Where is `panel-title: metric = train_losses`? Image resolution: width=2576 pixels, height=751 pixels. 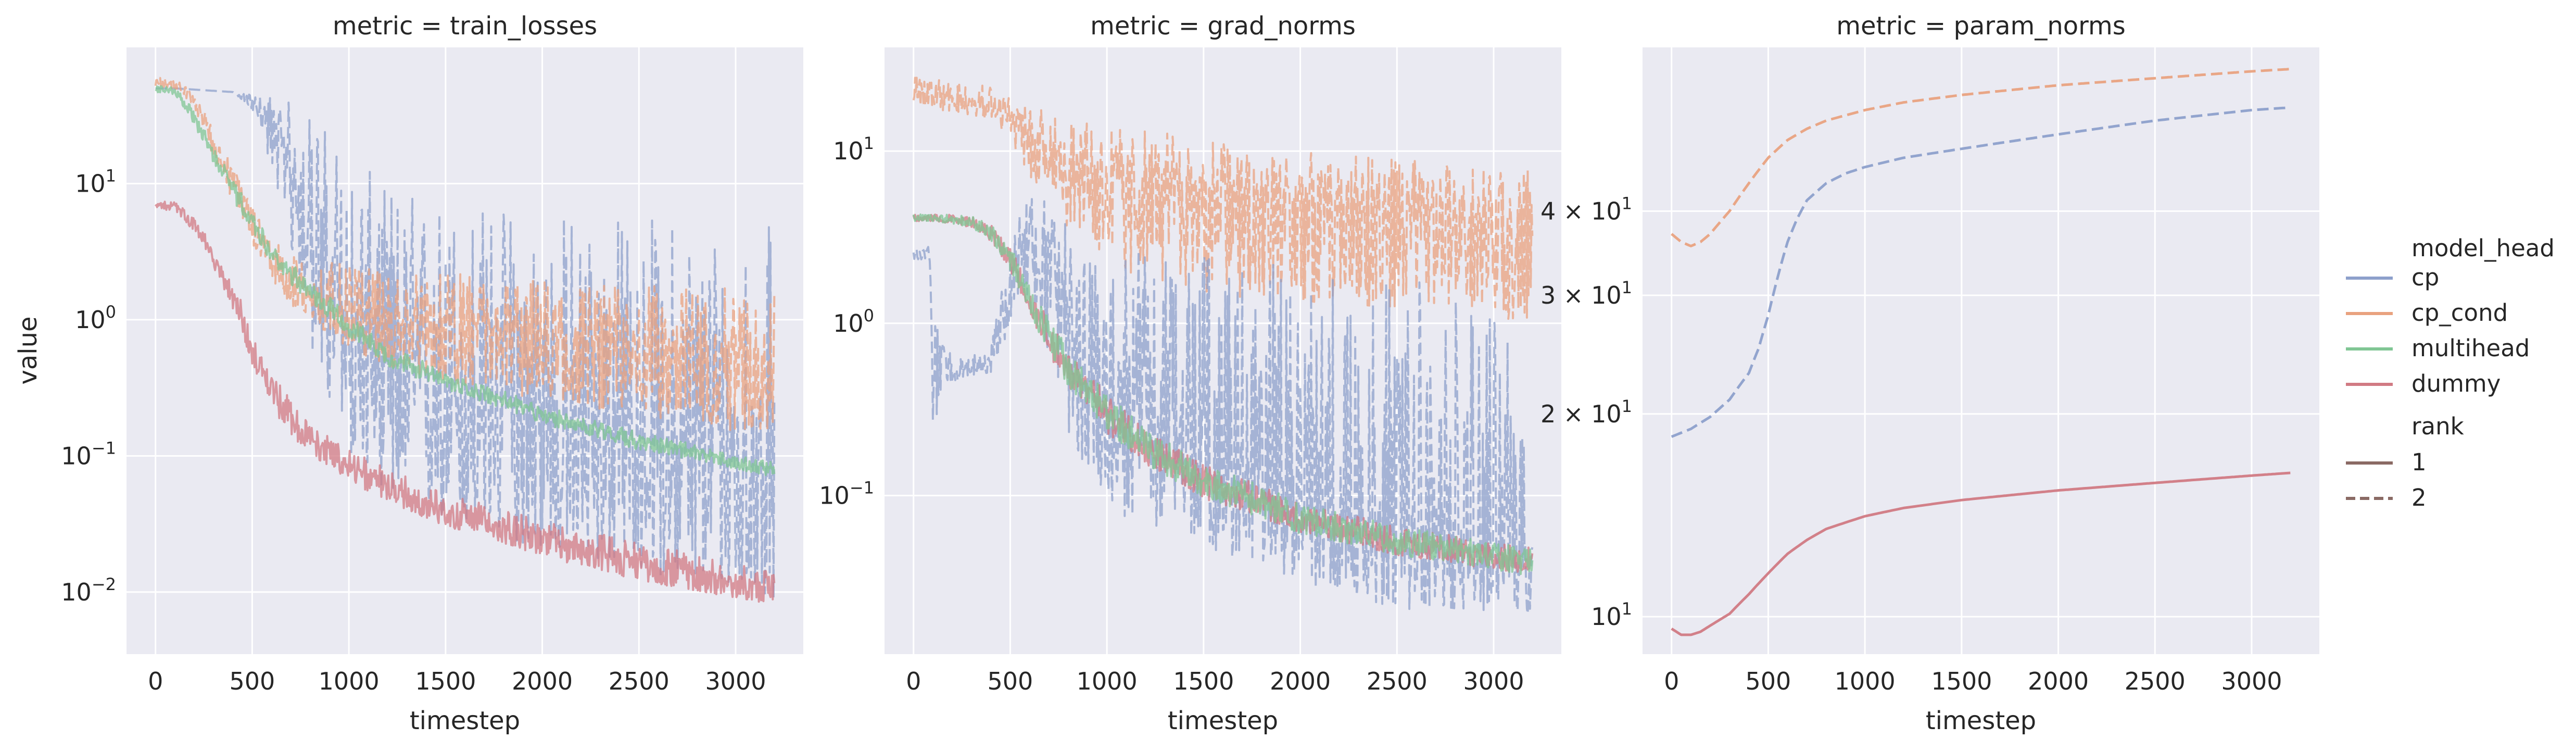
panel-title: metric = train_losses is located at coordinates (465, 26).